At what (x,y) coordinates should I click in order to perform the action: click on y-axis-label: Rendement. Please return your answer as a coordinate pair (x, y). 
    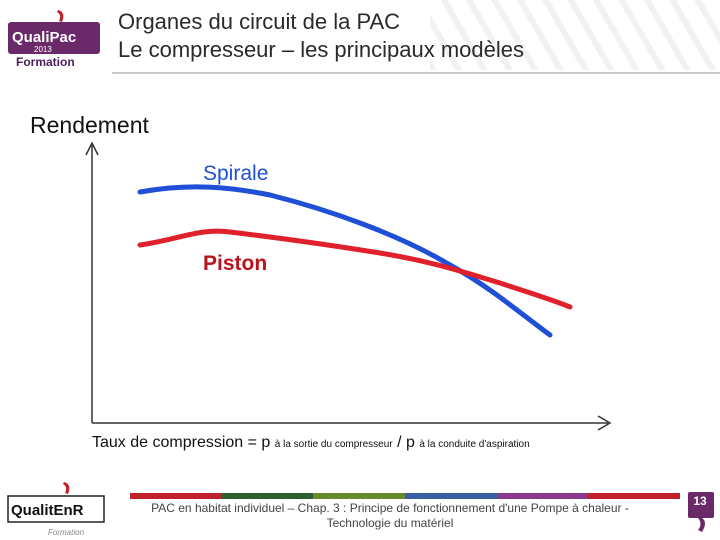
    Looking at the image, I should click on (89, 125).